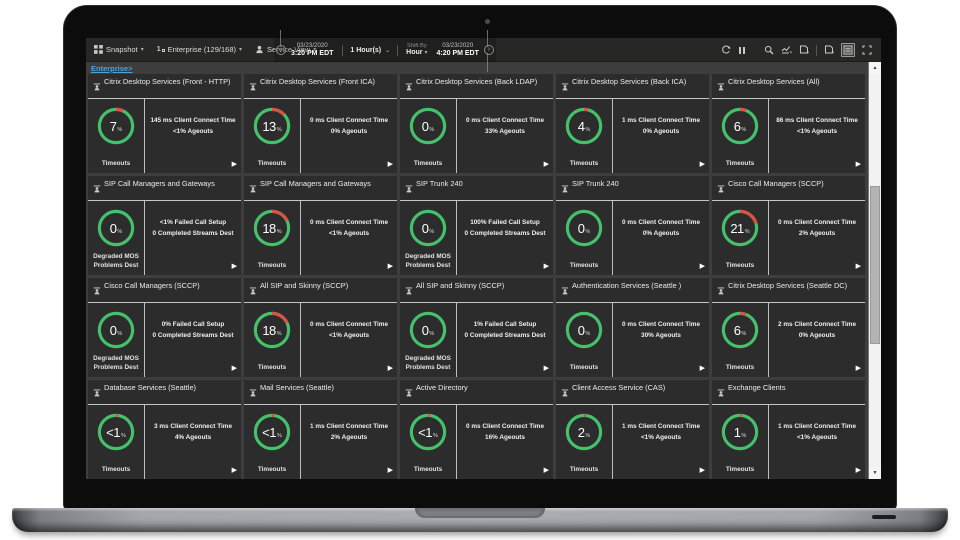 The height and width of the screenshot is (540, 960). What do you see at coordinates (661, 442) in the screenshot?
I see `card-stats: 1 ms Client Connect Time <1% Ageouts ▶` at bounding box center [661, 442].